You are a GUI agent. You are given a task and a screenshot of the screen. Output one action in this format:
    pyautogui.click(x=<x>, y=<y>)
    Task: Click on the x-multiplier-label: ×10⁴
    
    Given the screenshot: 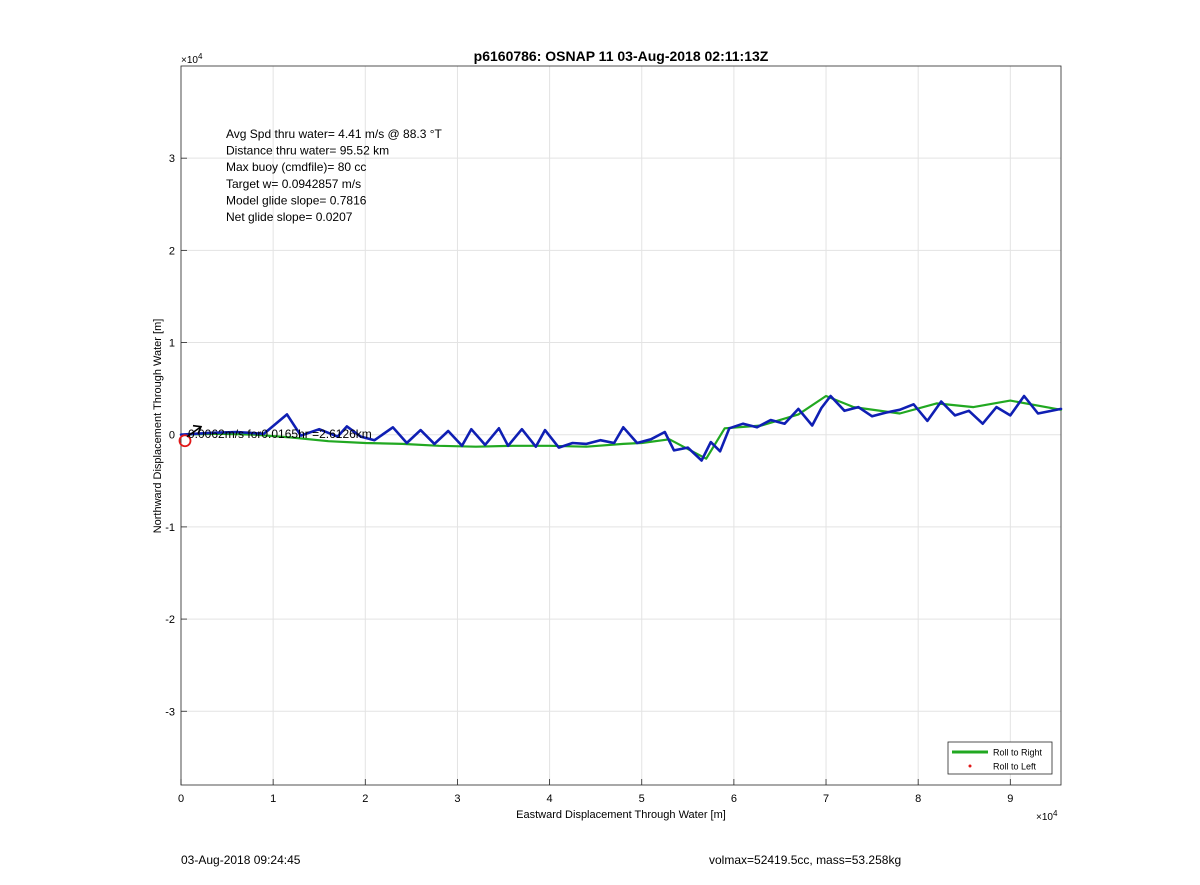 What is the action you would take?
    pyautogui.click(x=1047, y=816)
    